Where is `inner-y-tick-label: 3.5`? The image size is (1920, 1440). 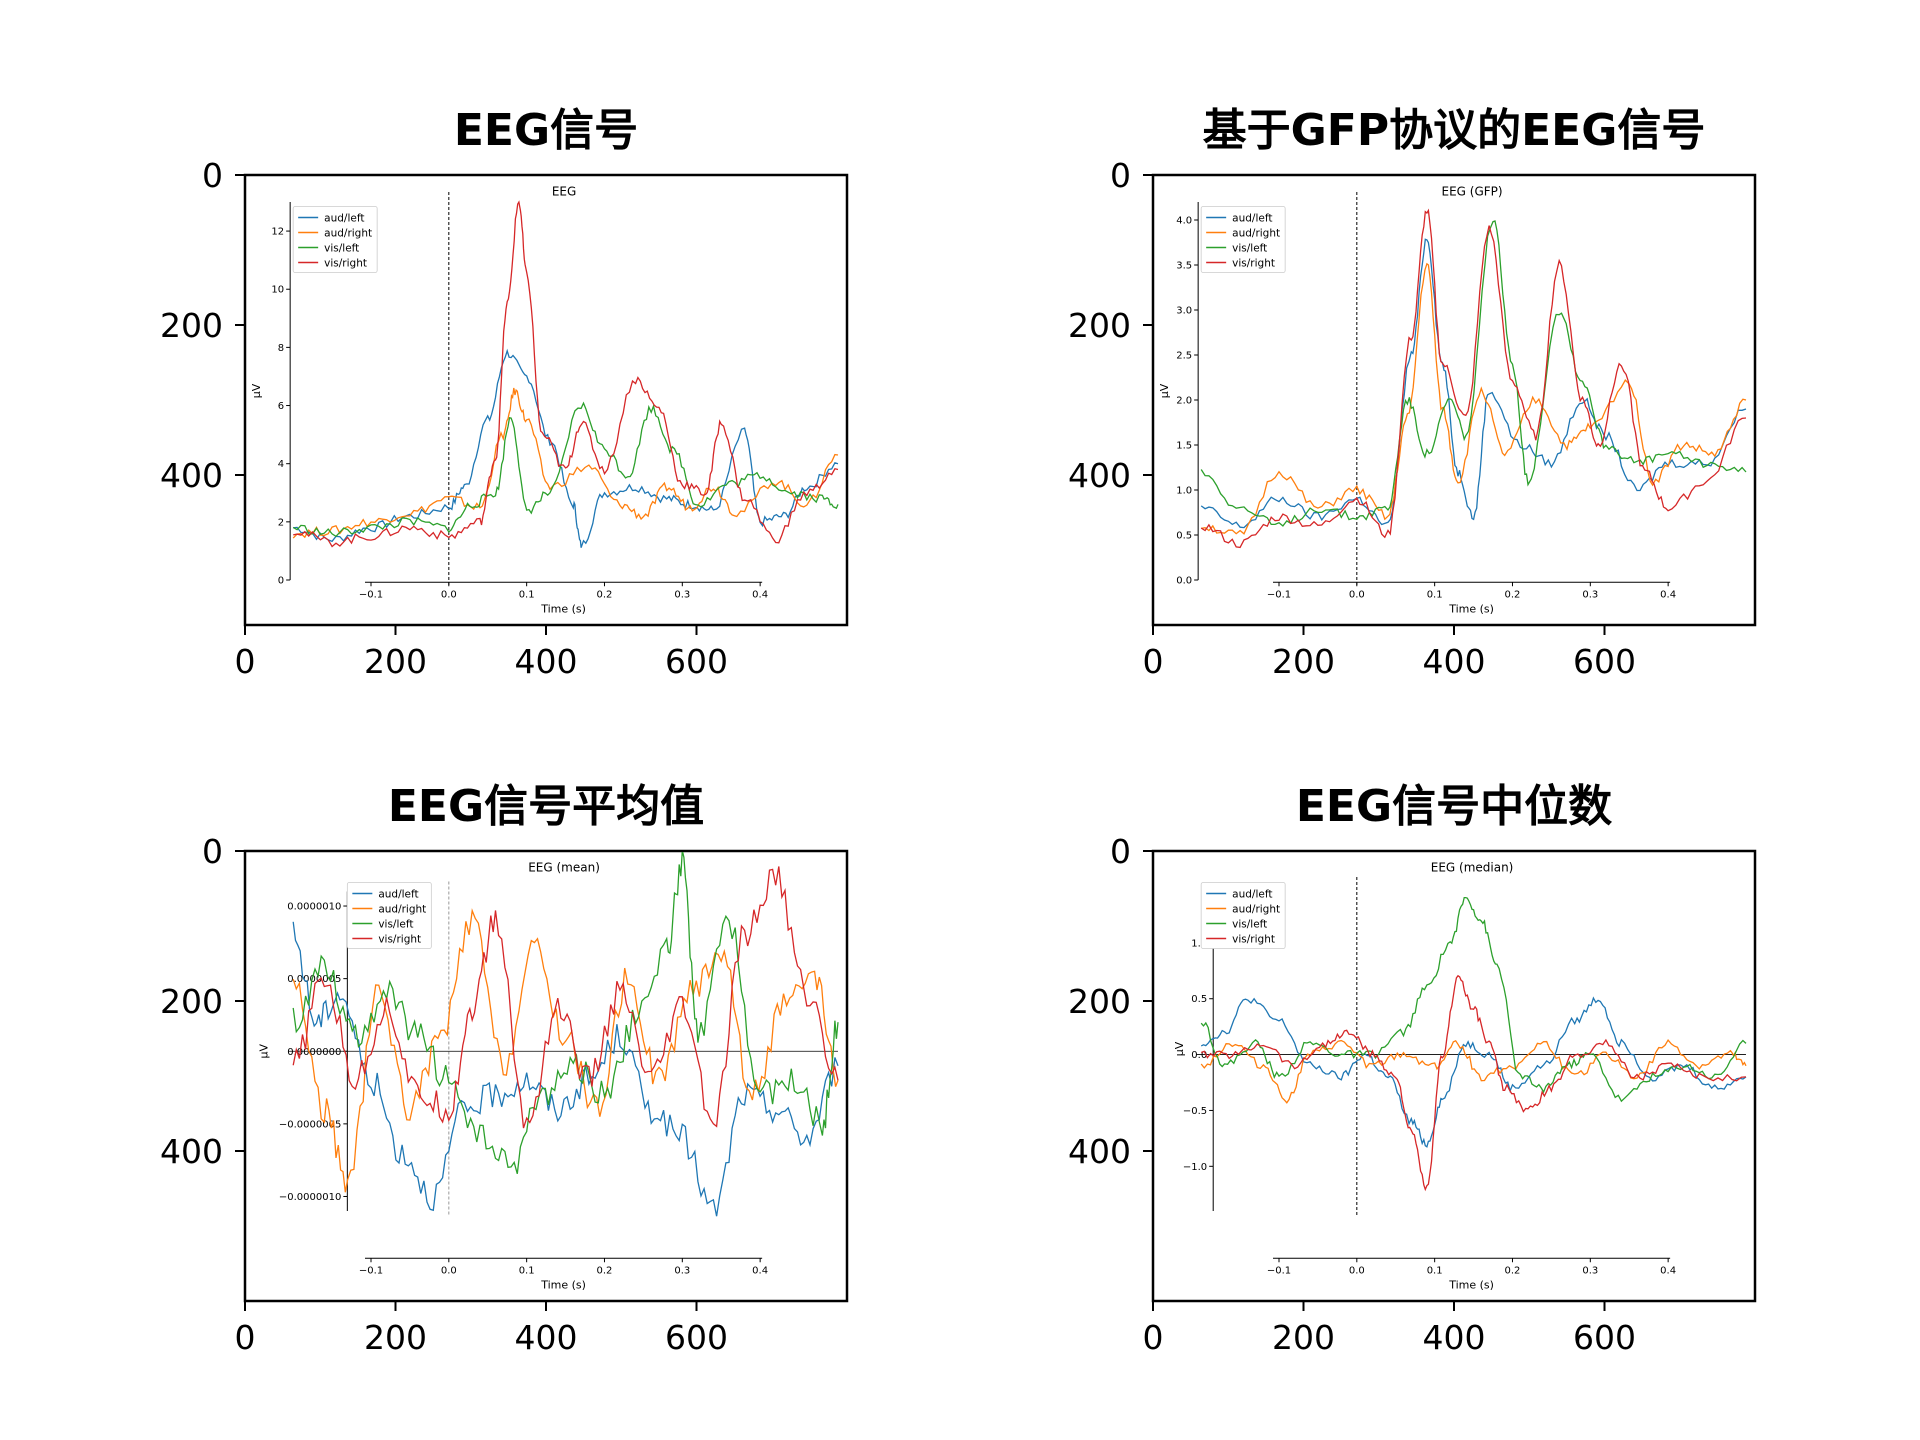 inner-y-tick-label: 3.5 is located at coordinates (1184, 266).